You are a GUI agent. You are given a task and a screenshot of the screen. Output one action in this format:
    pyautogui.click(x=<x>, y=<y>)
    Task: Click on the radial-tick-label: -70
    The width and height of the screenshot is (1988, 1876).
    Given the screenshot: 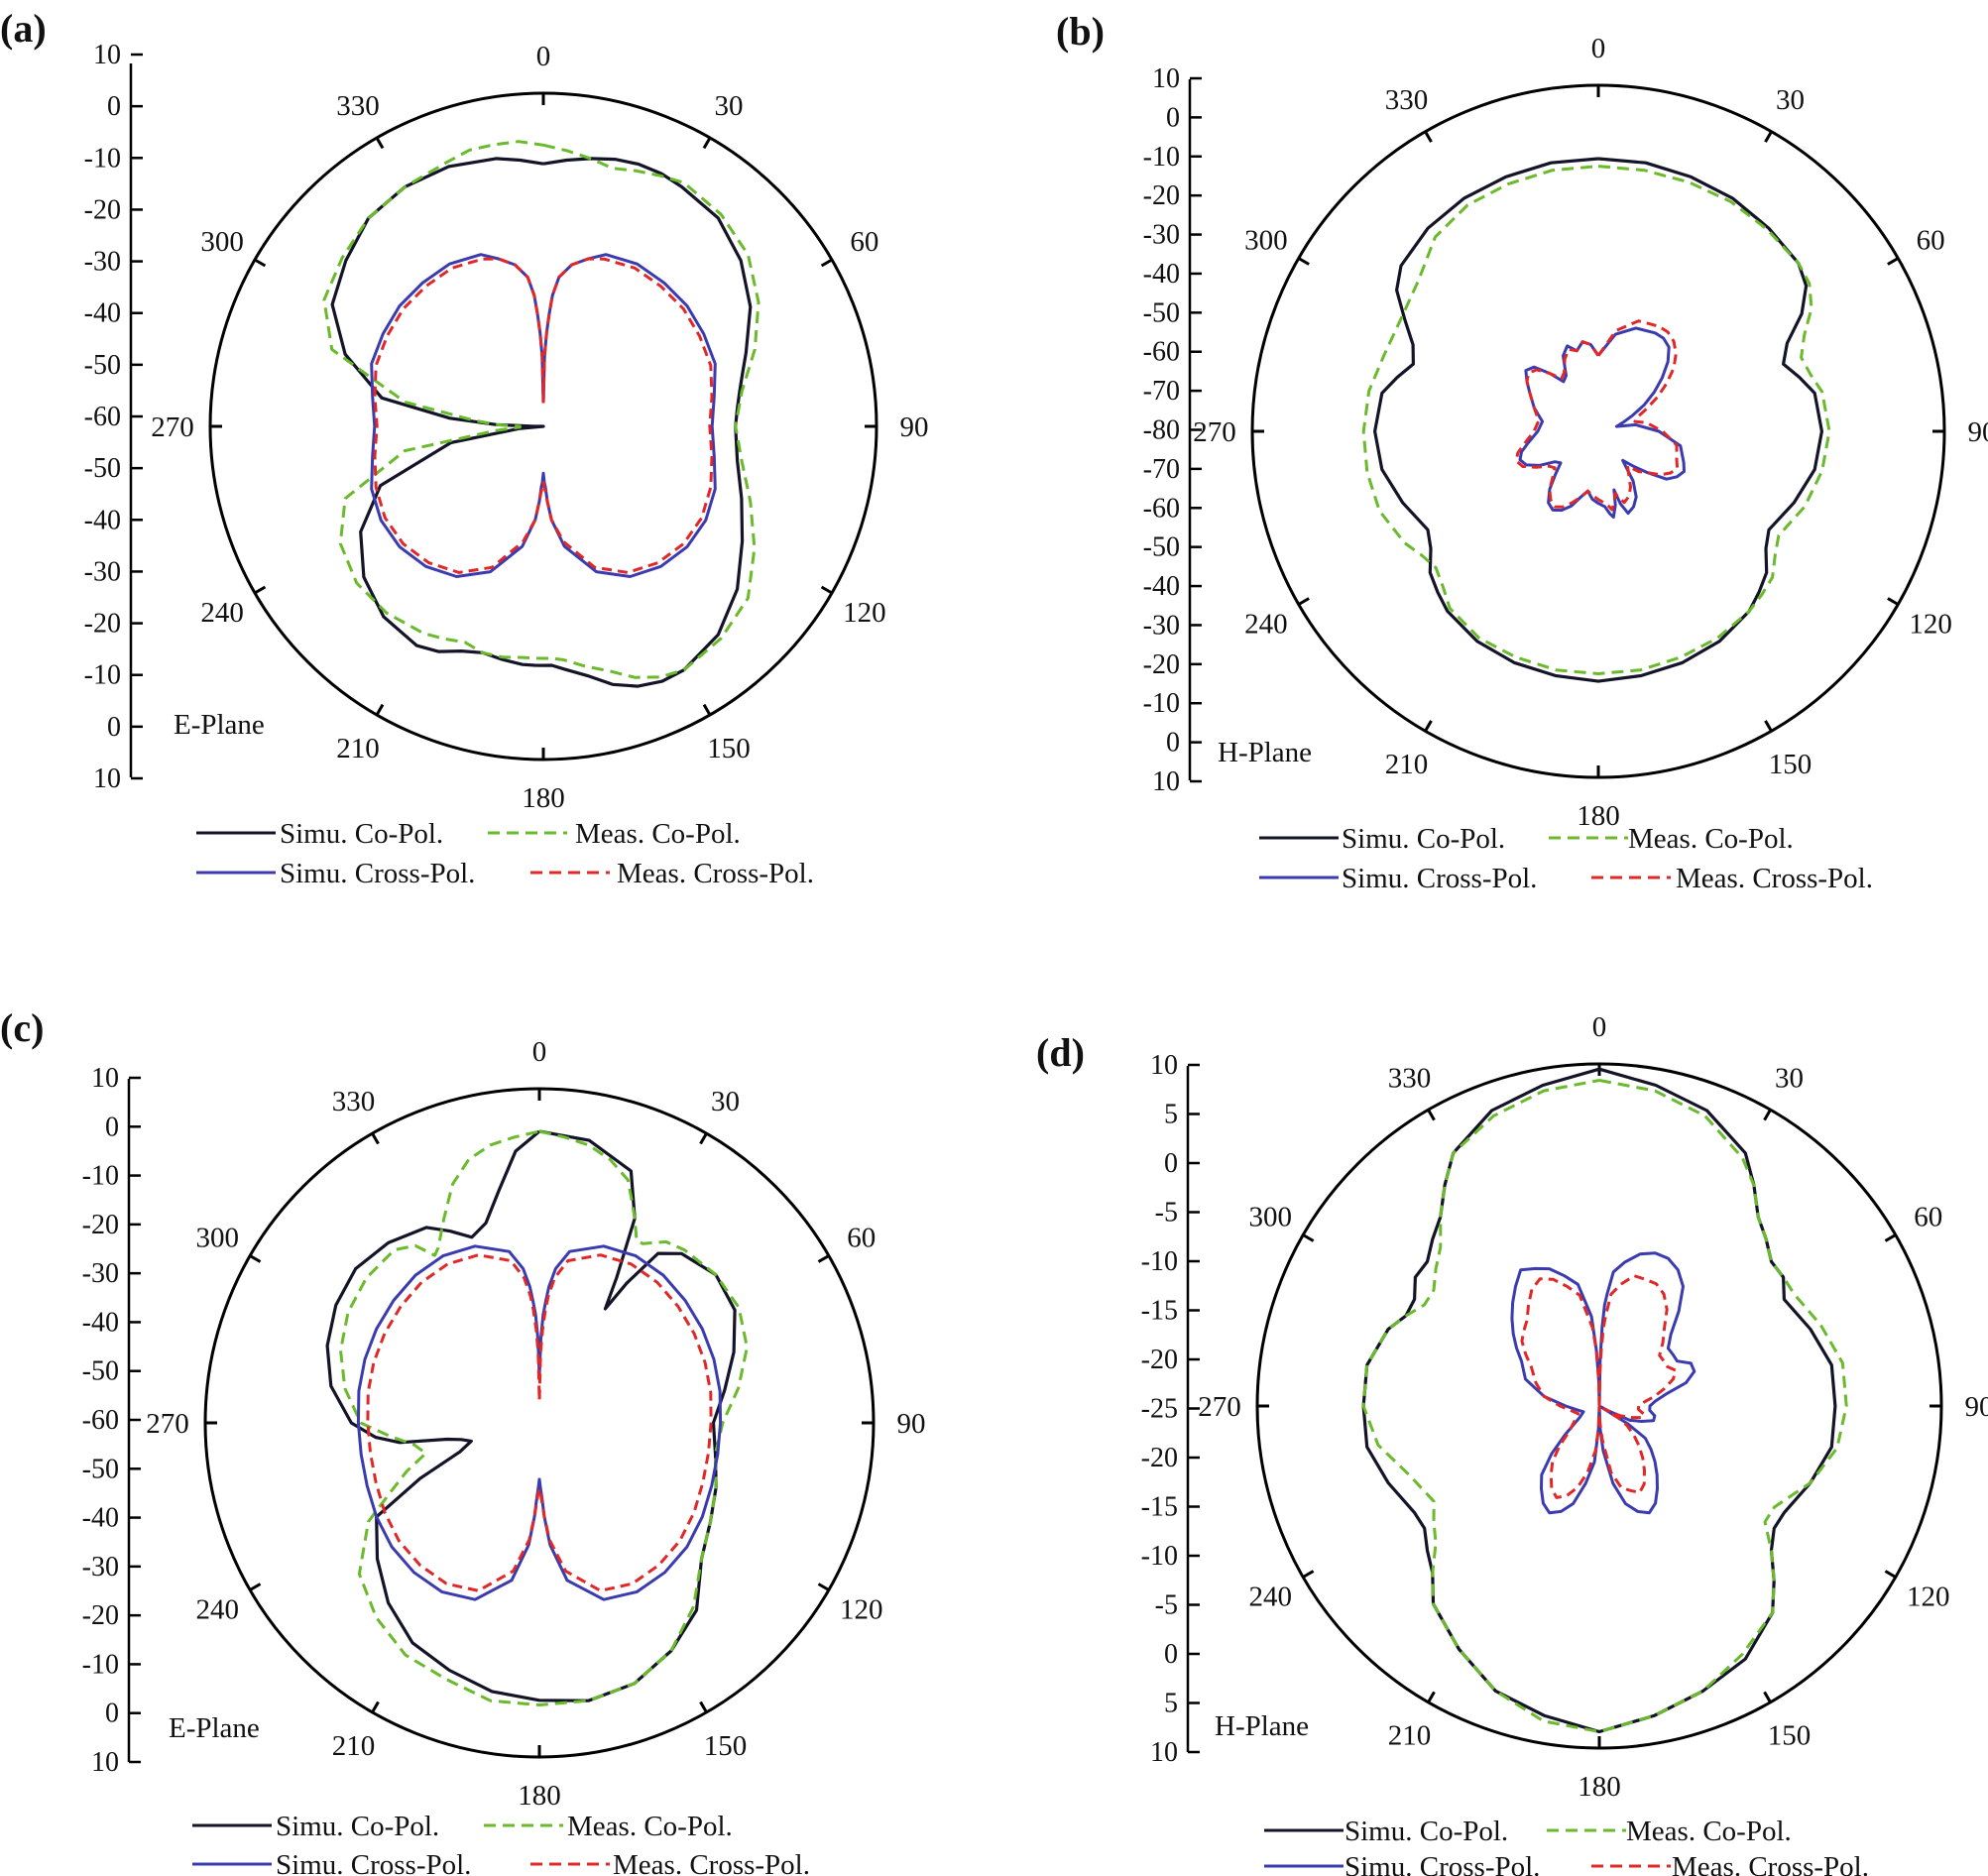 What is the action you would take?
    pyautogui.click(x=1161, y=391)
    